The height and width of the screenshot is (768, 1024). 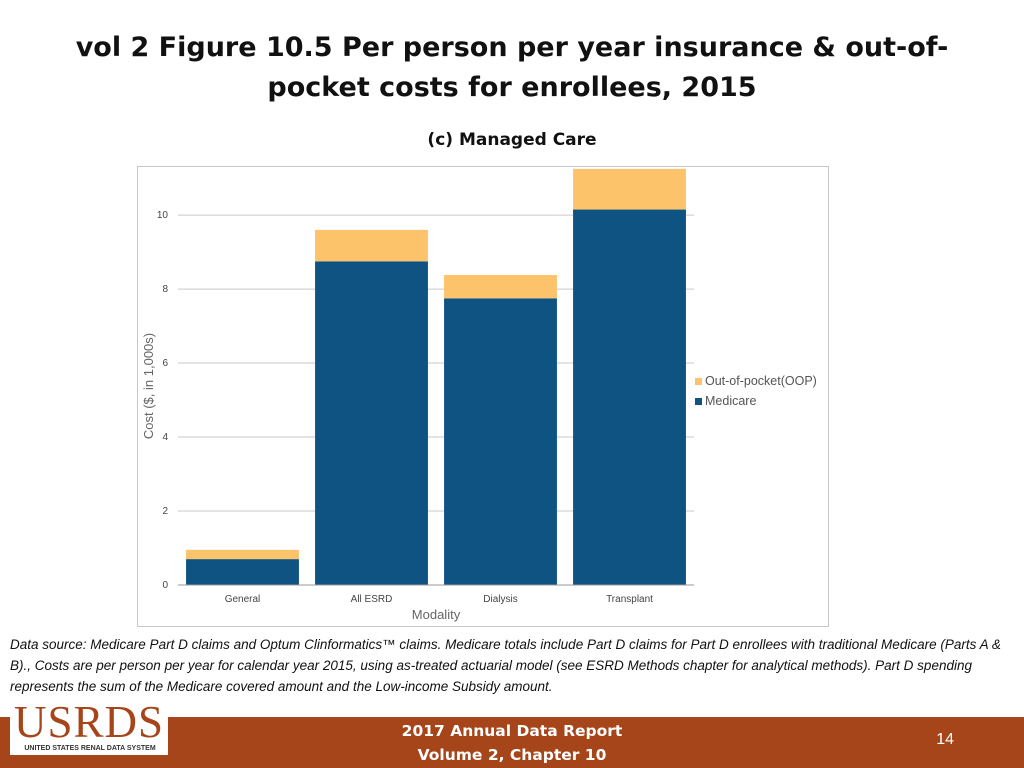 What do you see at coordinates (436, 614) in the screenshot?
I see `x-axis-label: Modality` at bounding box center [436, 614].